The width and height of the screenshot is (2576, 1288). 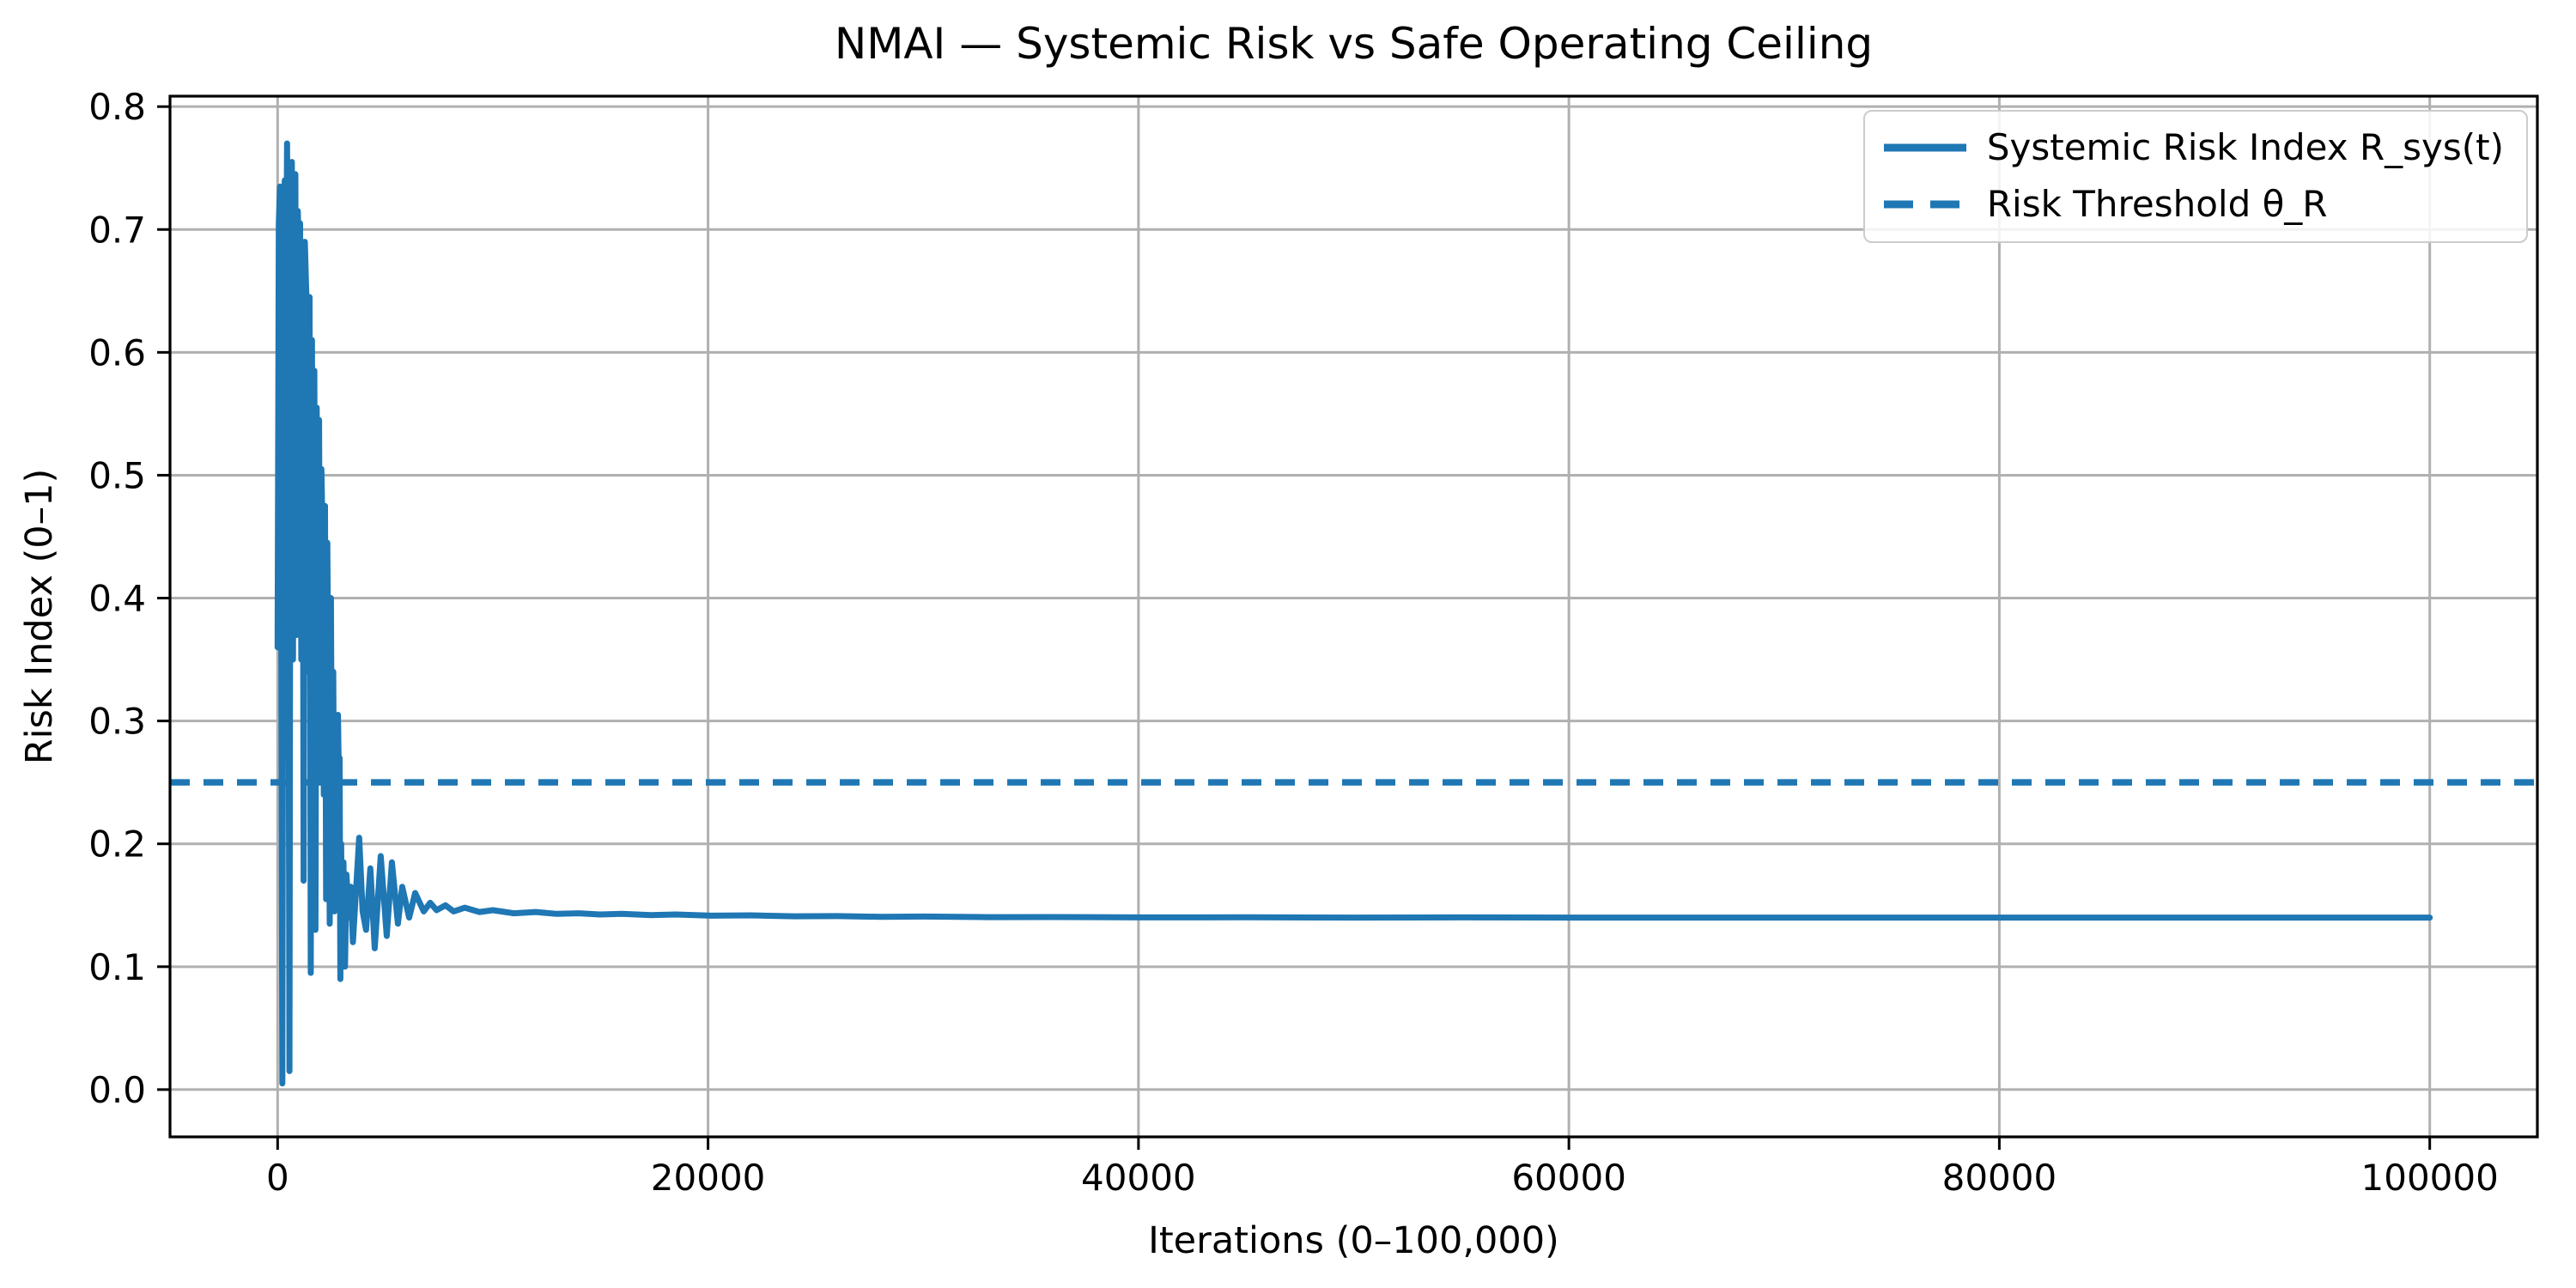 I want to click on x-tick-label: 20000, so click(x=708, y=1178).